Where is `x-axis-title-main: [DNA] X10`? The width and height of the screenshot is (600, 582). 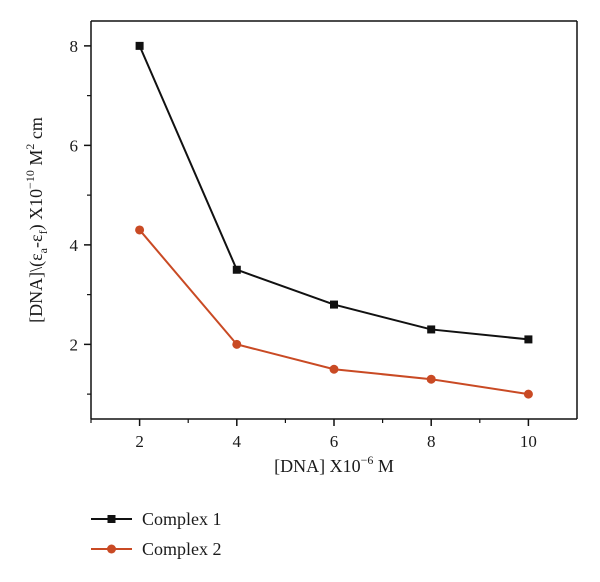
x-axis-title-main: [DNA] X10 is located at coordinates (317, 466).